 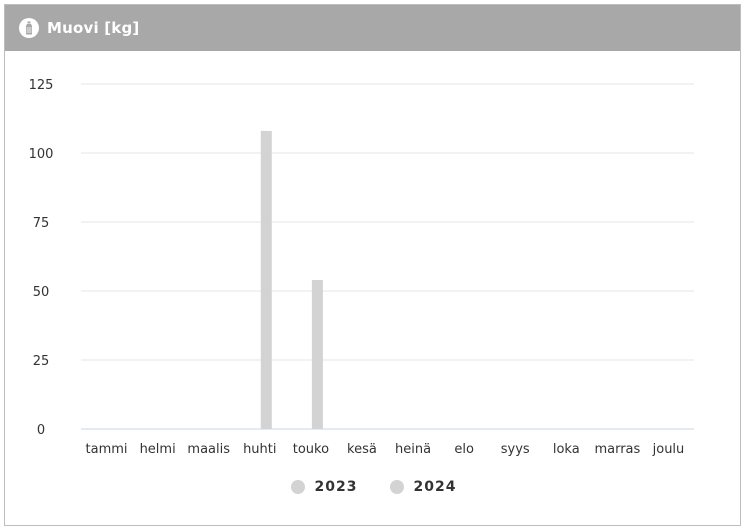 I want to click on x-tick-label: syys, so click(x=515, y=449).